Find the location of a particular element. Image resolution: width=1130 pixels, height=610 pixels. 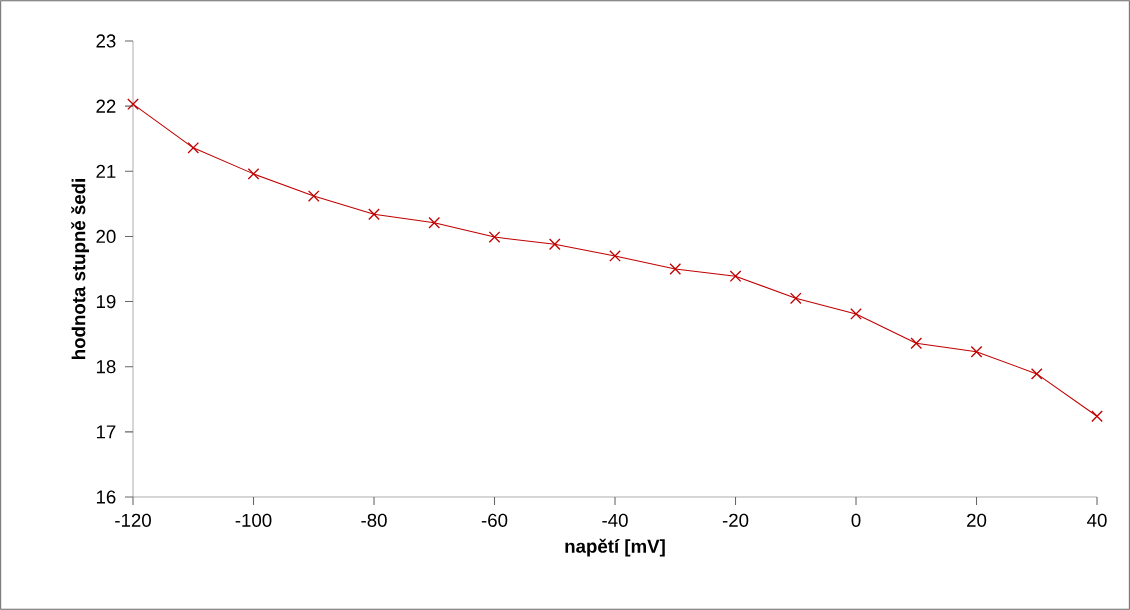

y-tick-label: 20 is located at coordinates (106, 236).